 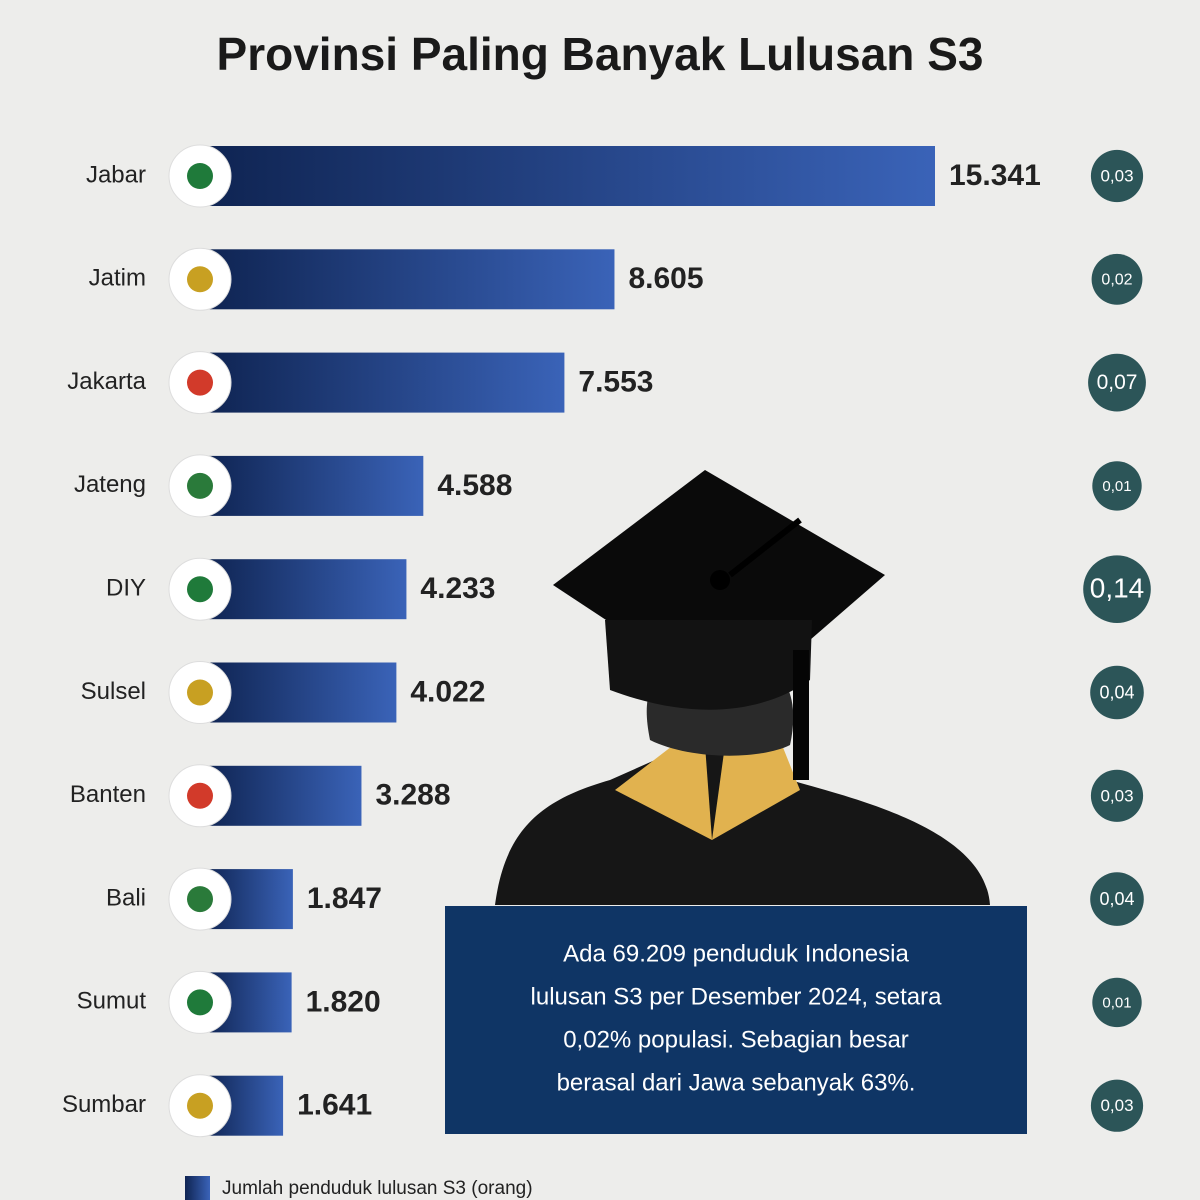 I want to click on share-label: 0,02, so click(x=1116, y=280).